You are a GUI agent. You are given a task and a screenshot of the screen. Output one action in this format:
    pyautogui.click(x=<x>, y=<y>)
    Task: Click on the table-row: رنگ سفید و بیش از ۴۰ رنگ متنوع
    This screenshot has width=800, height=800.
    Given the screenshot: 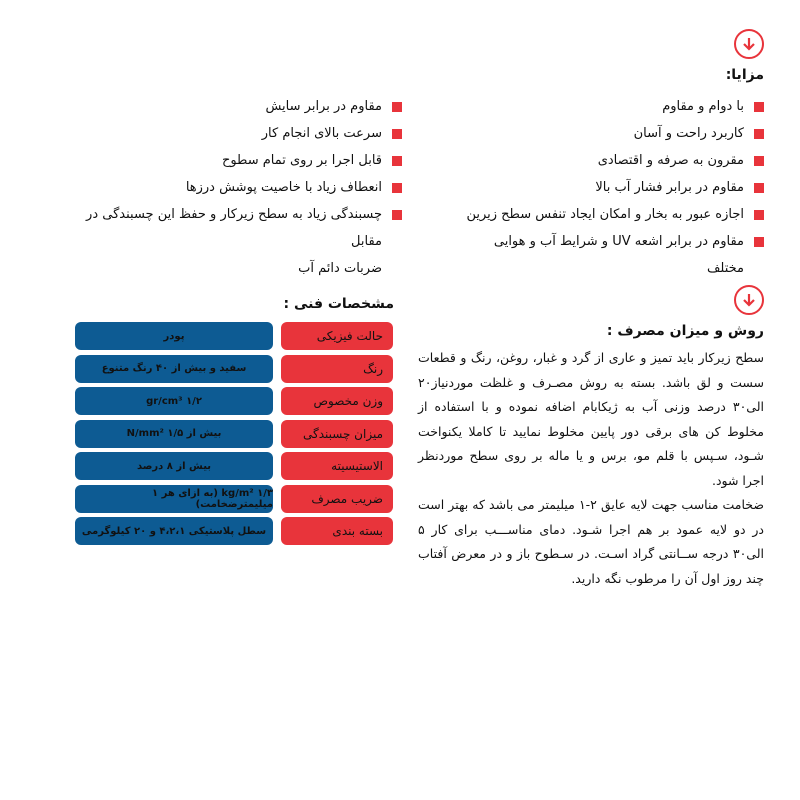 What is the action you would take?
    pyautogui.click(x=234, y=368)
    